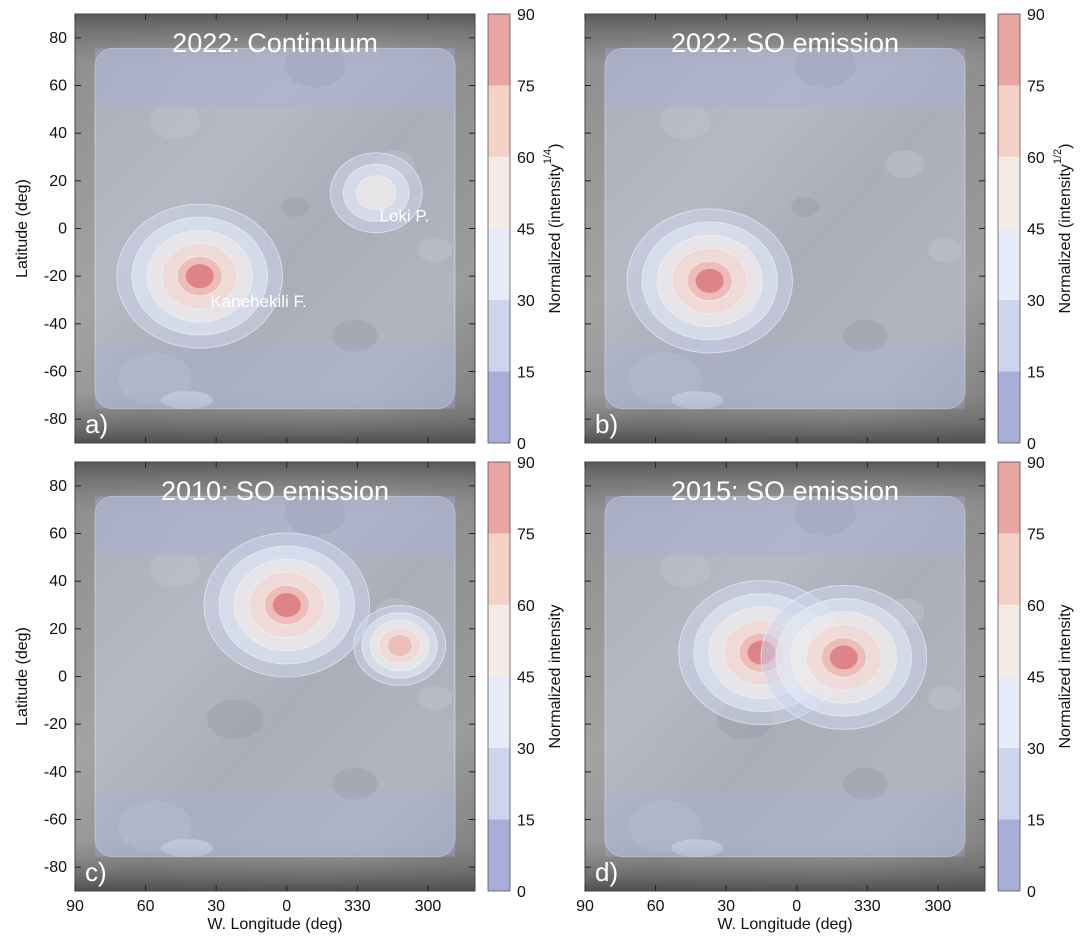 The width and height of the screenshot is (1087, 944). What do you see at coordinates (275, 43) in the screenshot?
I see `panel-title: 2022: Continuum` at bounding box center [275, 43].